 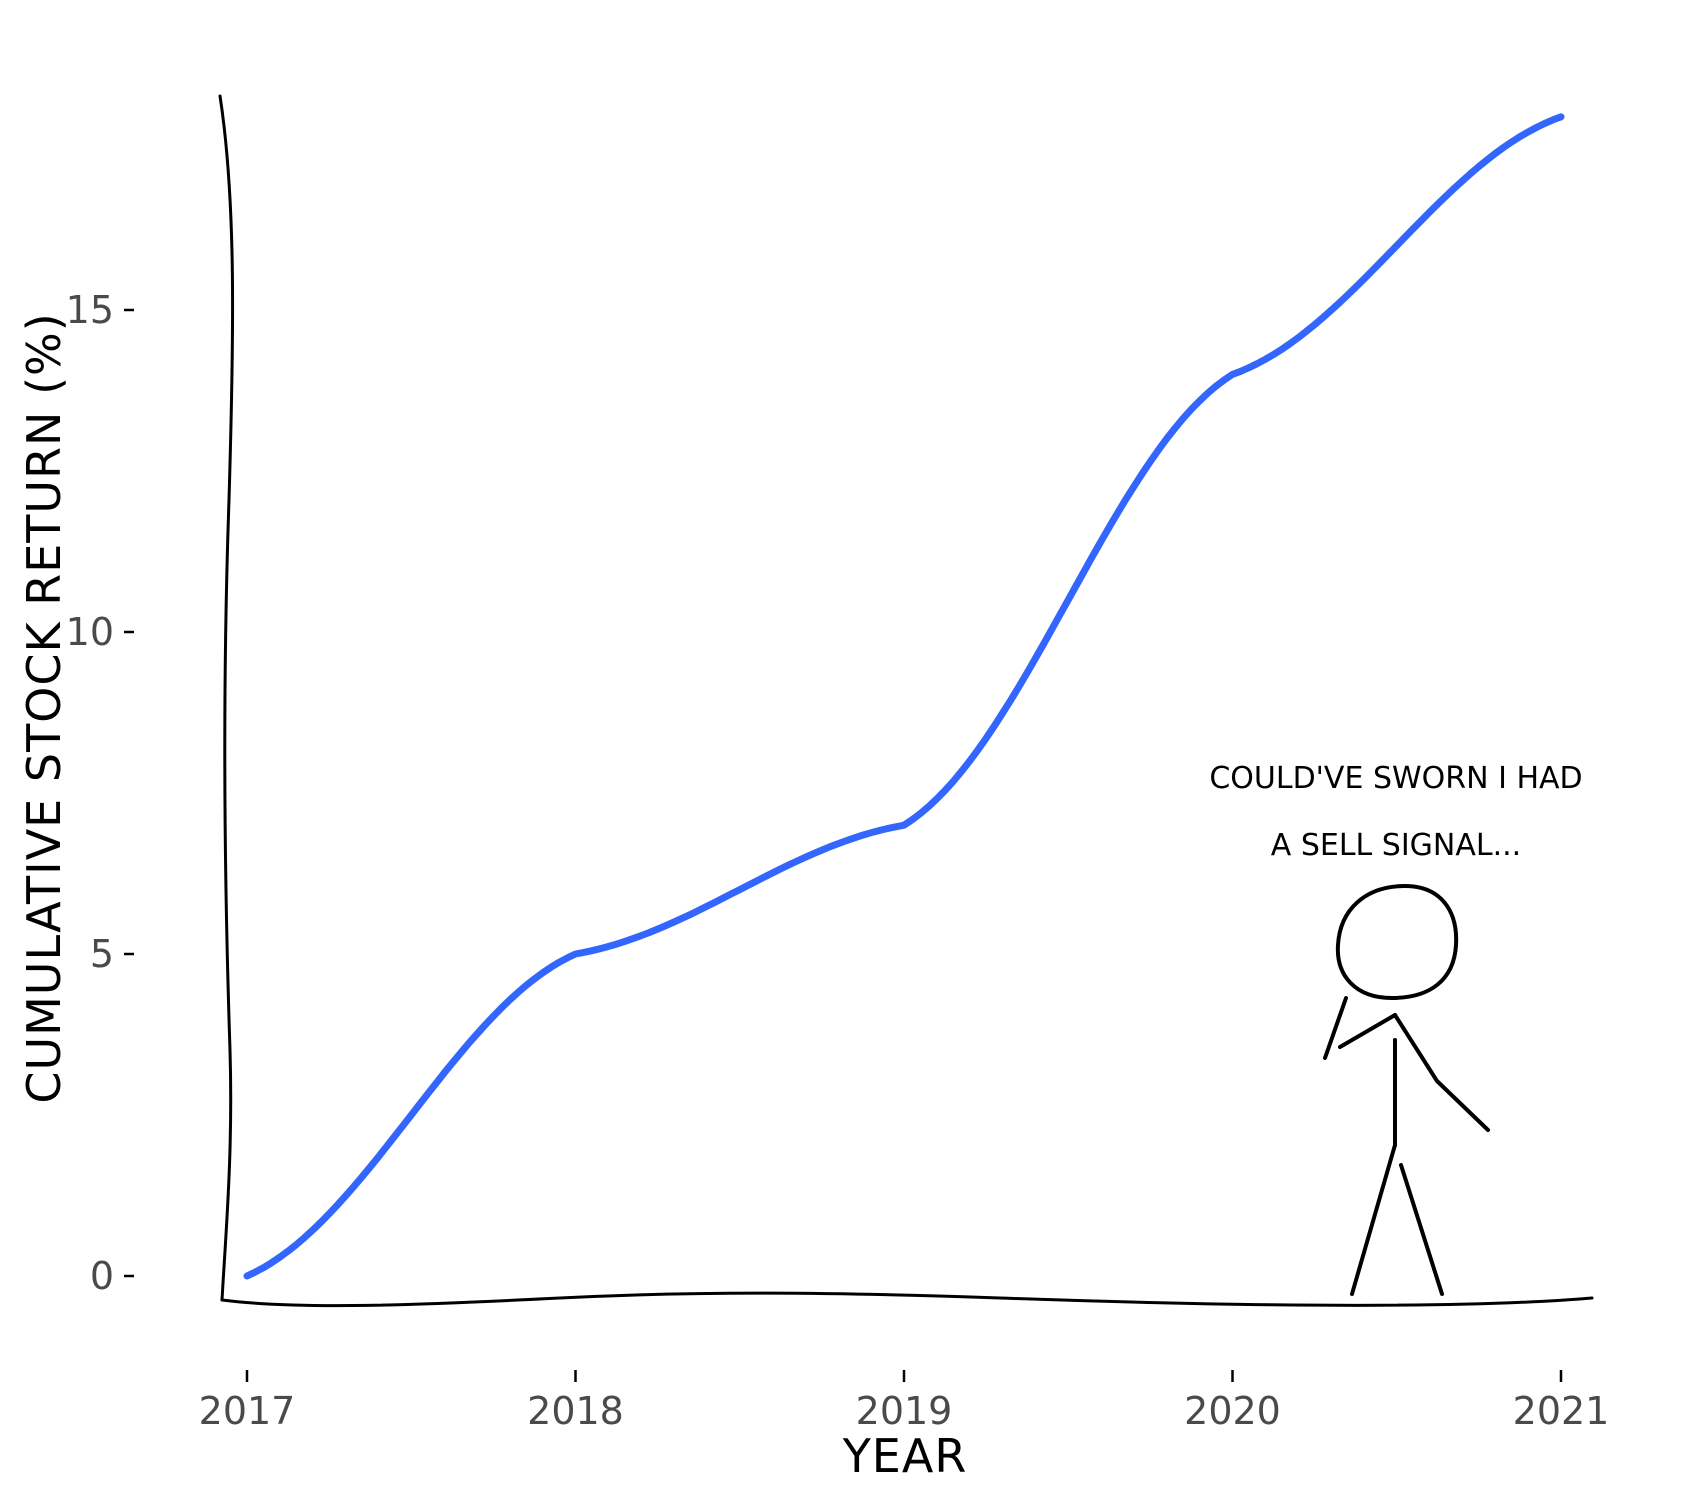 I want to click on stick-figure-hand, so click(x=1335, y=1028).